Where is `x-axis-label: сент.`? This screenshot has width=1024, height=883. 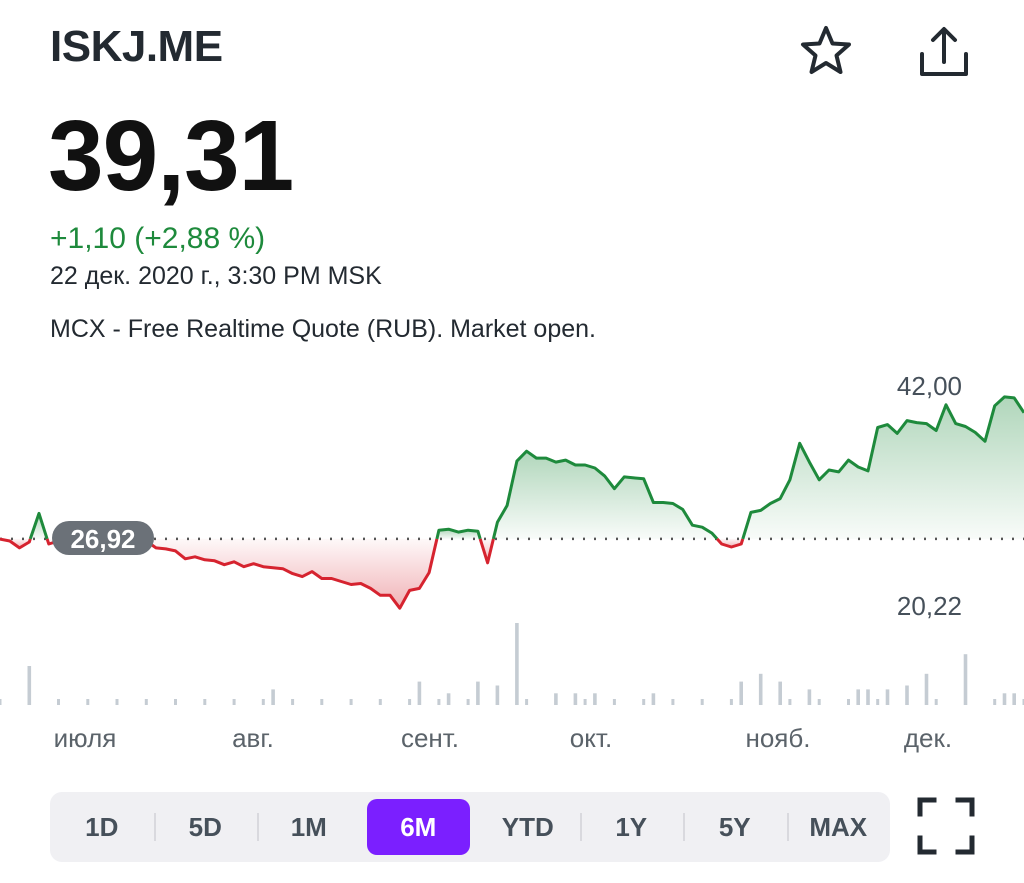 x-axis-label: сент. is located at coordinates (430, 738).